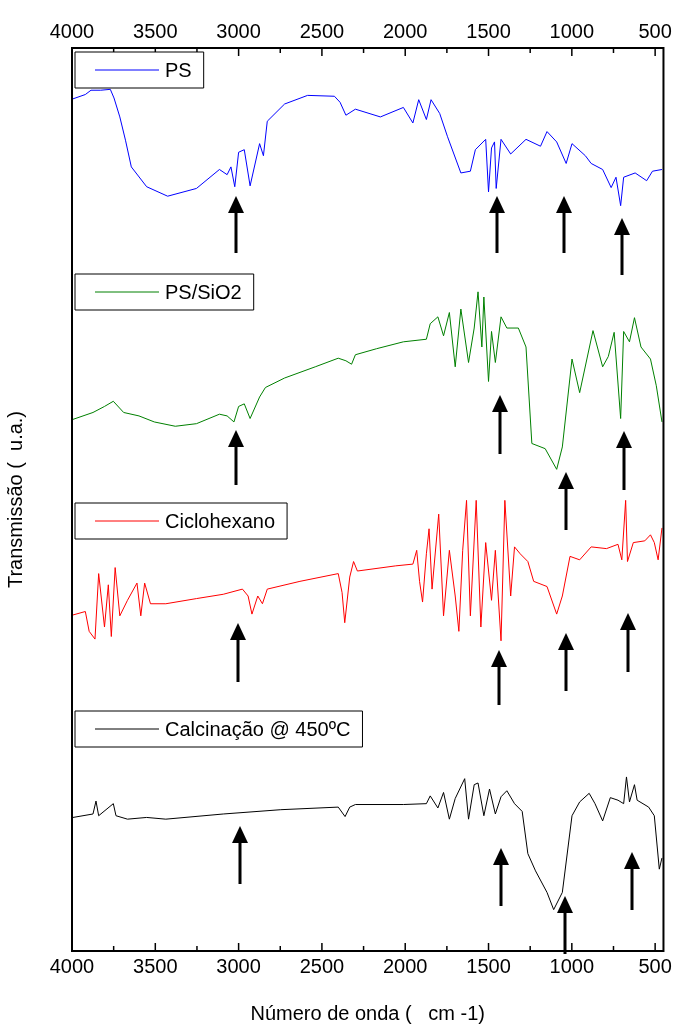 The width and height of the screenshot is (676, 1030). What do you see at coordinates (488, 965) in the screenshot?
I see `x-tick-label: 1500` at bounding box center [488, 965].